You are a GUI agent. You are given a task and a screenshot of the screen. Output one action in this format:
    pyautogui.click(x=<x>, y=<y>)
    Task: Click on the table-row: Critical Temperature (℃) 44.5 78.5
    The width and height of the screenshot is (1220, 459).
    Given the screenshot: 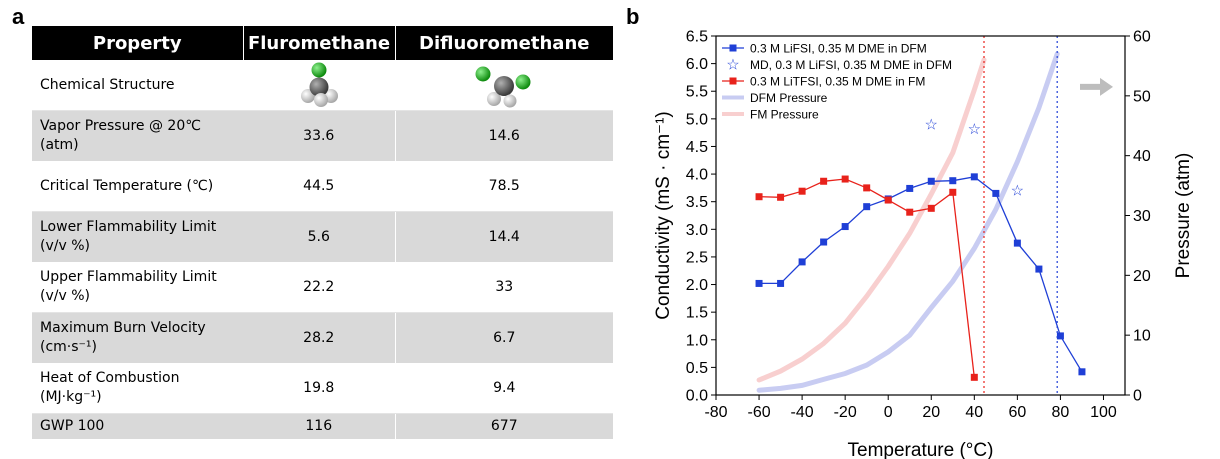 What is the action you would take?
    pyautogui.click(x=322, y=186)
    